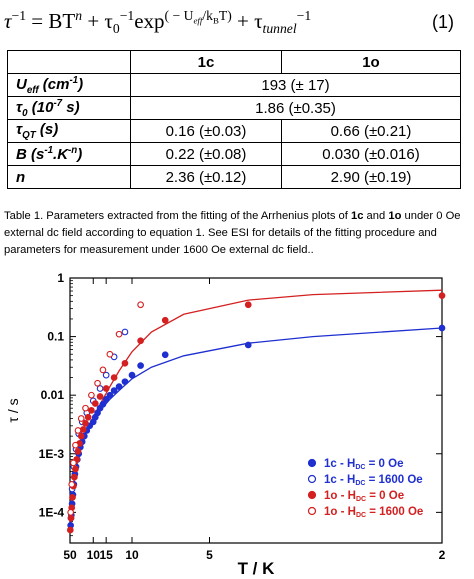  What do you see at coordinates (52, 454) in the screenshot?
I see `y-tick-label: 1E-3` at bounding box center [52, 454].